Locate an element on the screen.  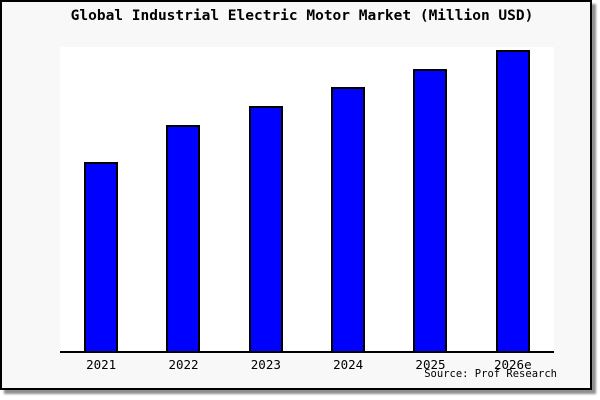
x-tick-label-2025: 2025 is located at coordinates (430, 364).